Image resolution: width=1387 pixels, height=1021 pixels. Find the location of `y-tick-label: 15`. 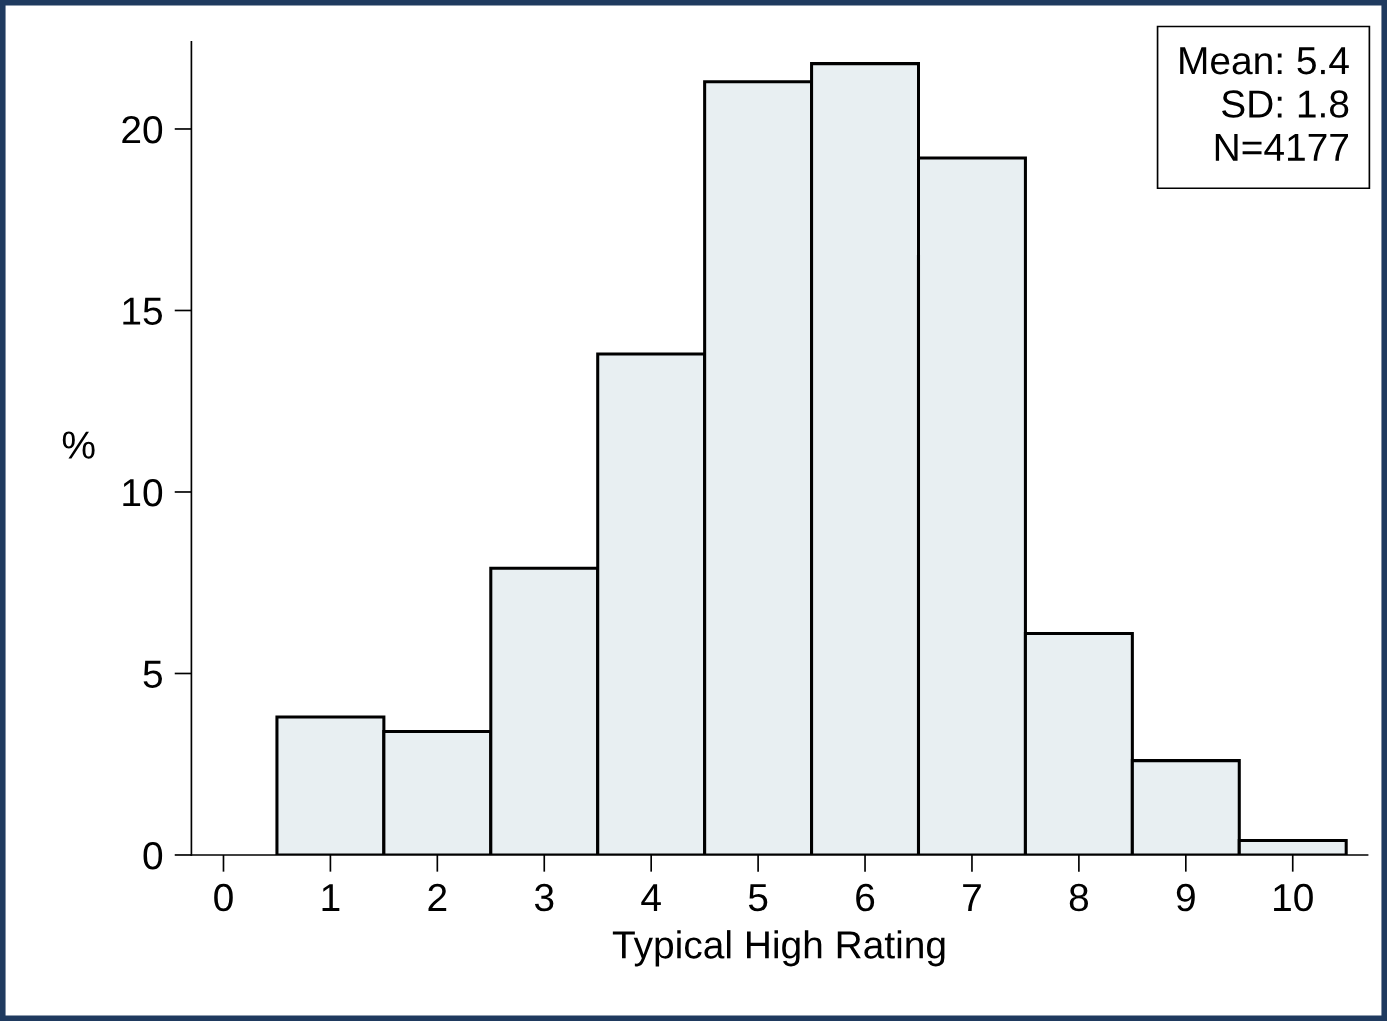

y-tick-label: 15 is located at coordinates (142, 311).